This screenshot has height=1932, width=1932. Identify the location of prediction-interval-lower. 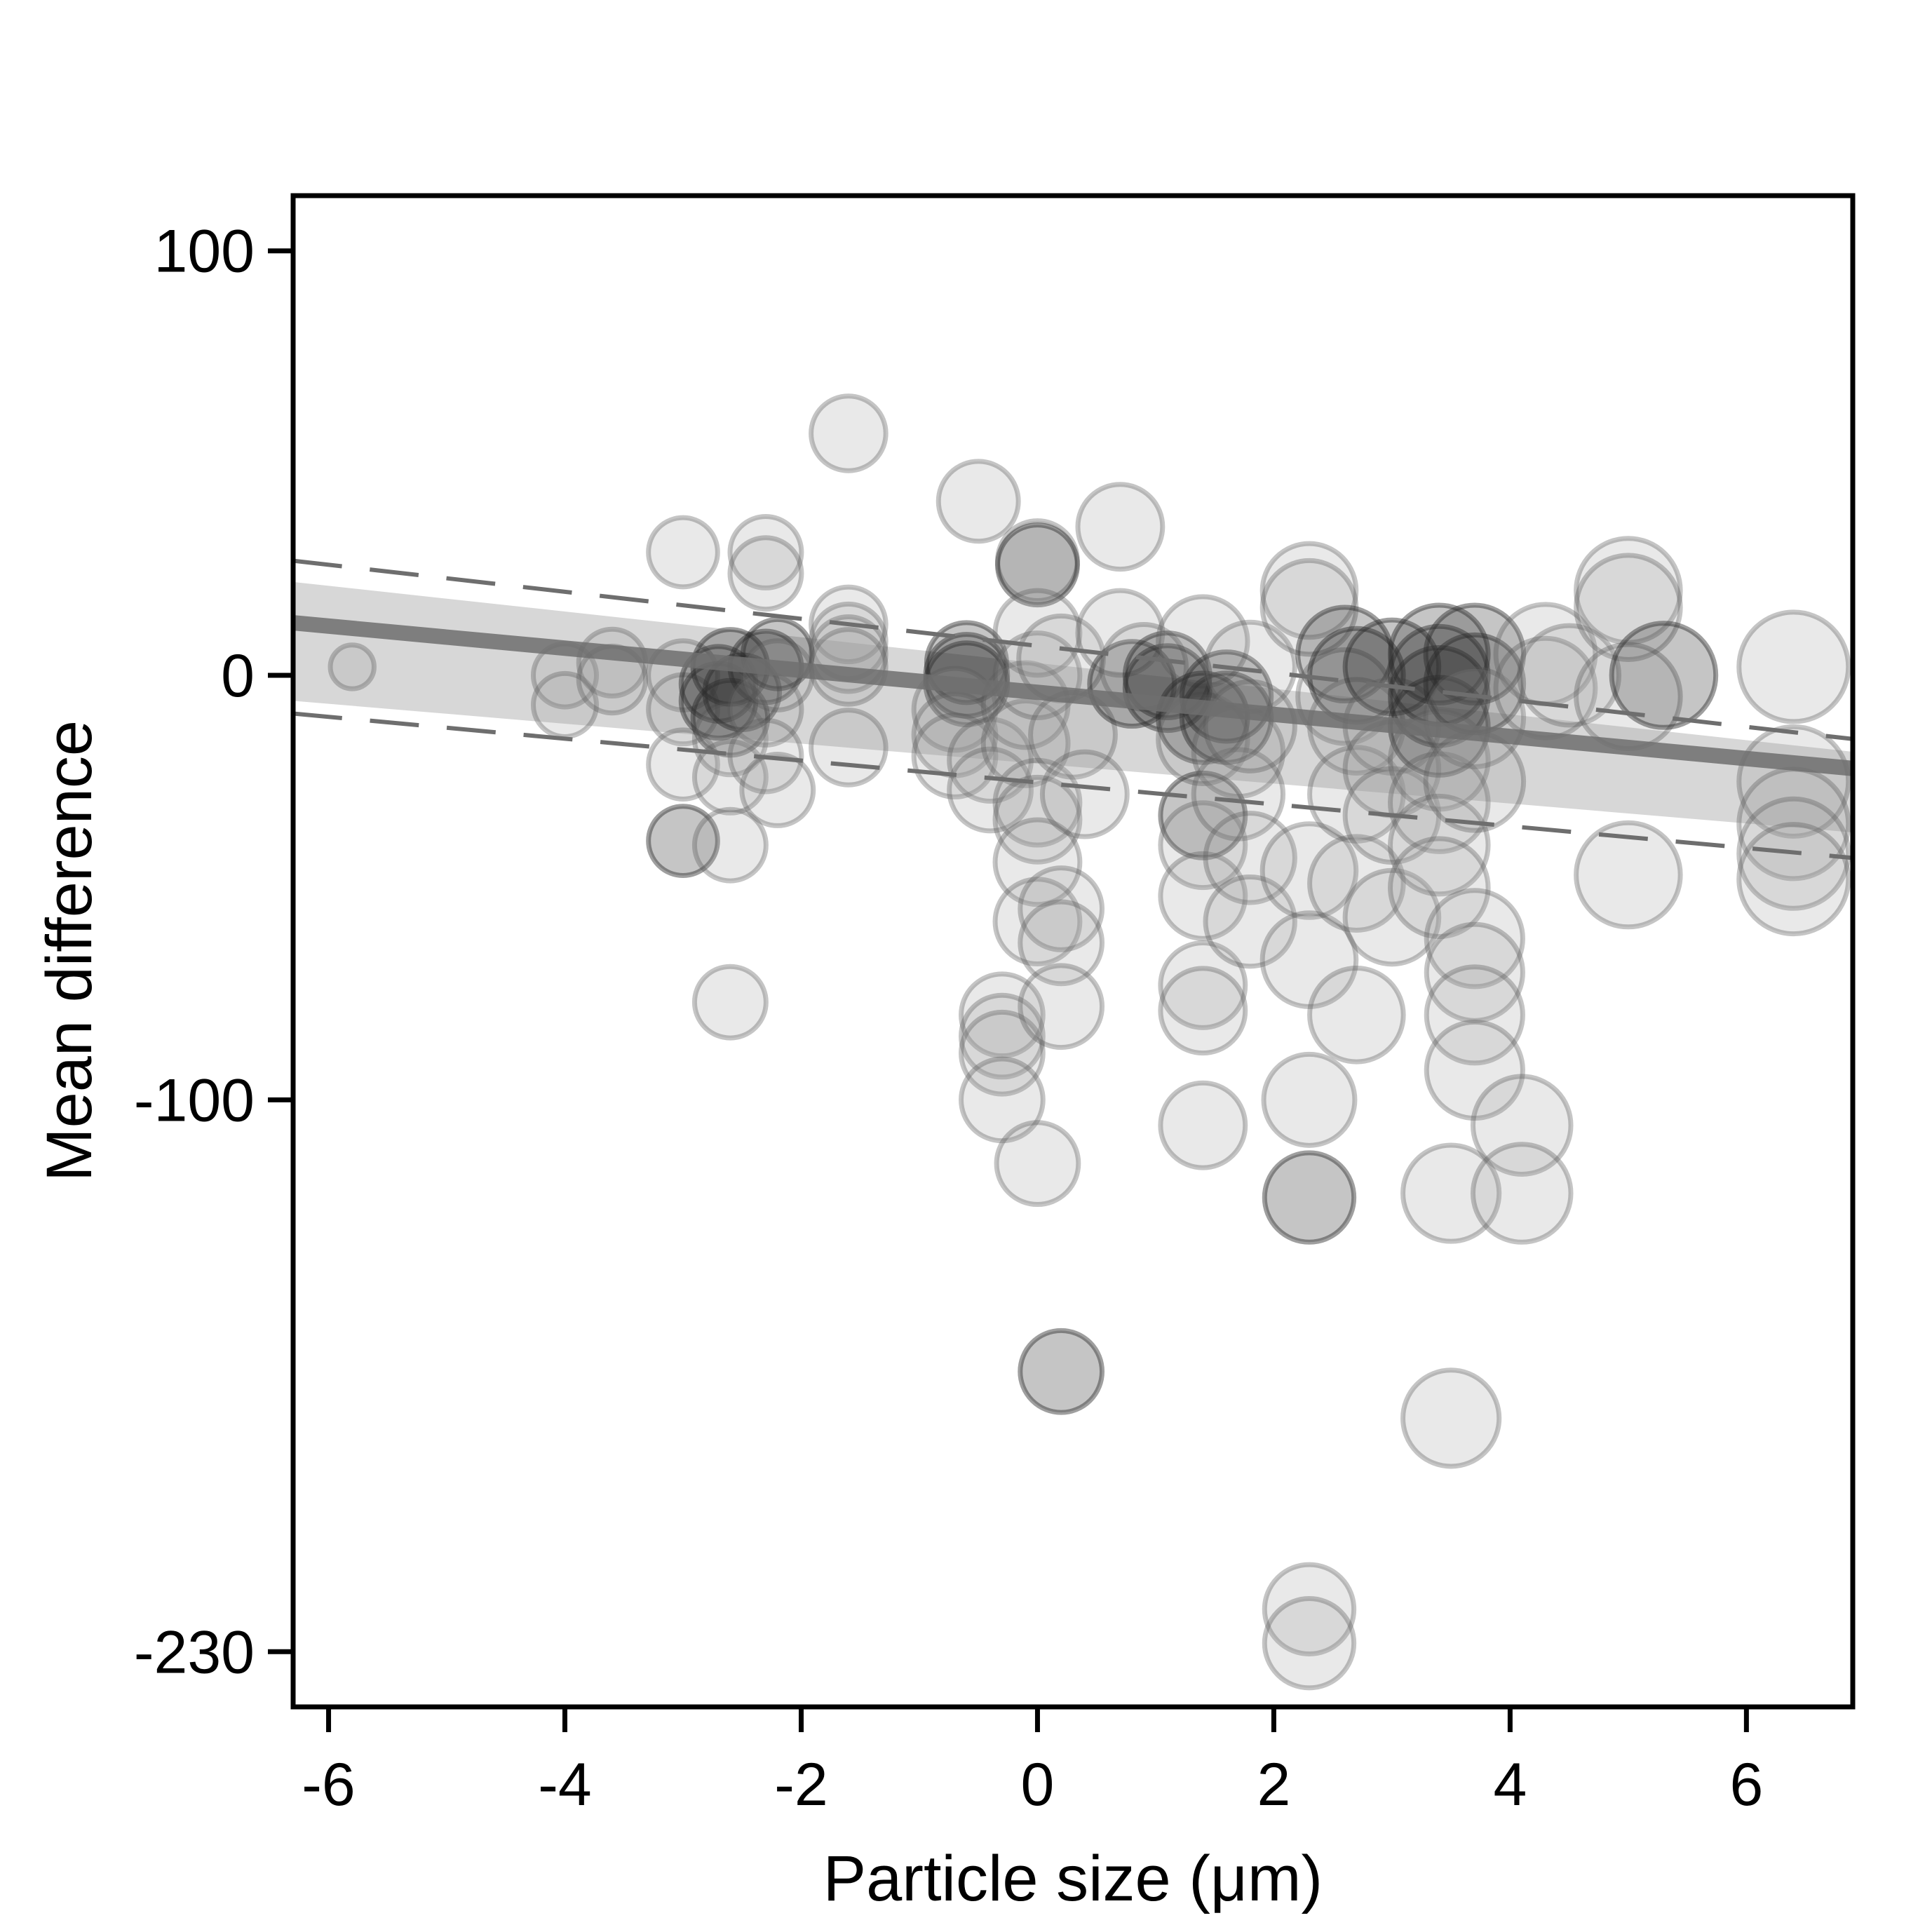
(1073, 785).